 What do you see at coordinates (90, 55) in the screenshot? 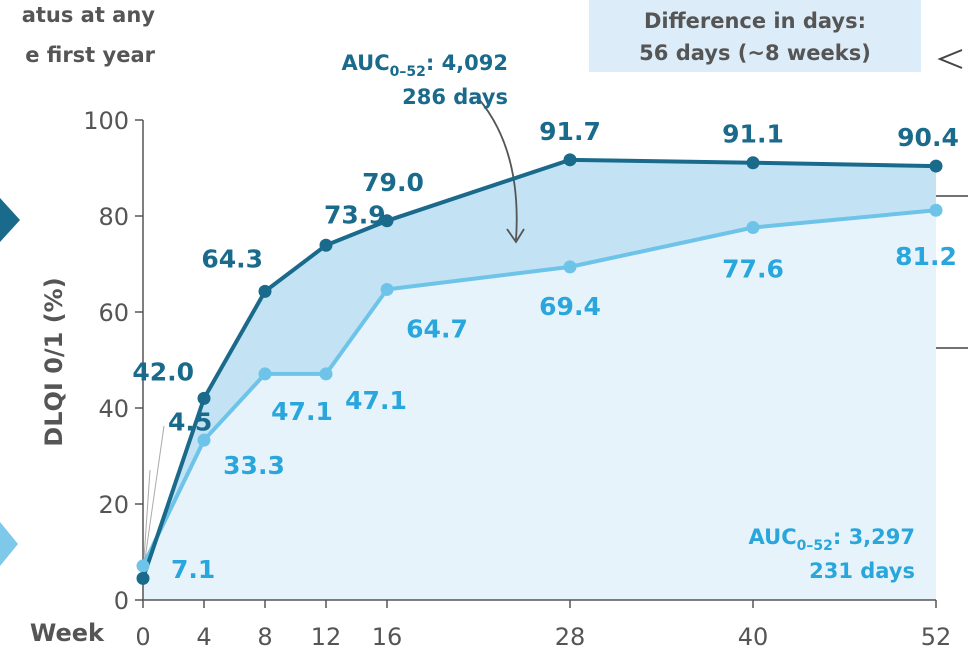
I see `title-line-2: e first year` at bounding box center [90, 55].